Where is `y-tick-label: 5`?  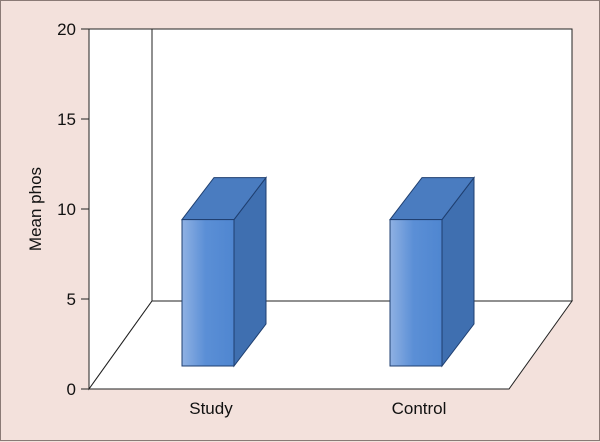
y-tick-label: 5 is located at coordinates (71, 299).